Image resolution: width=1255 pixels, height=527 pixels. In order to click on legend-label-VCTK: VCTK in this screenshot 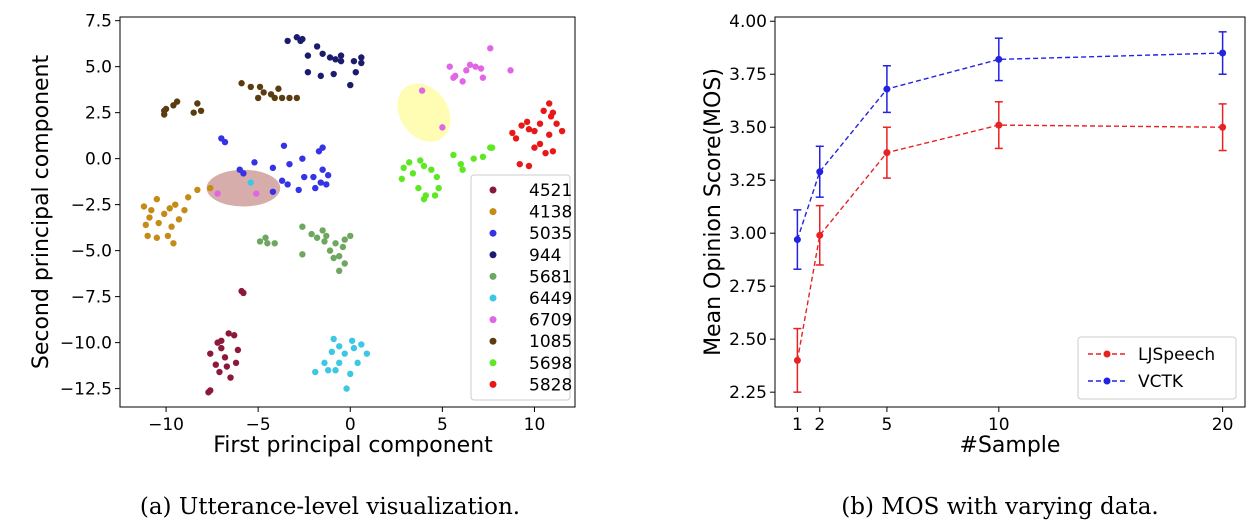, I will do `click(1161, 382)`.